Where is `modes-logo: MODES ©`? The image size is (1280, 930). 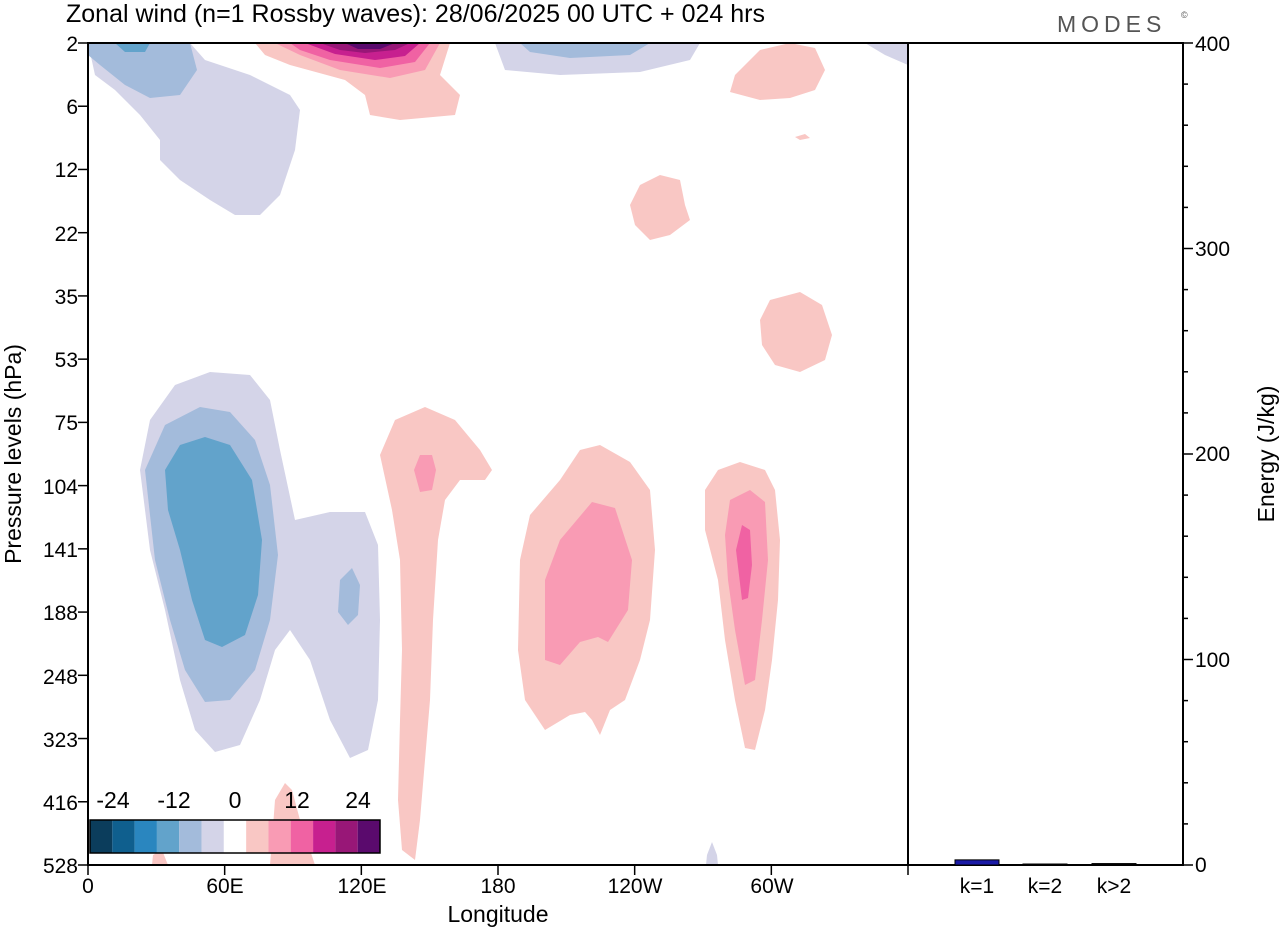 modes-logo: MODES © is located at coordinates (1122, 23).